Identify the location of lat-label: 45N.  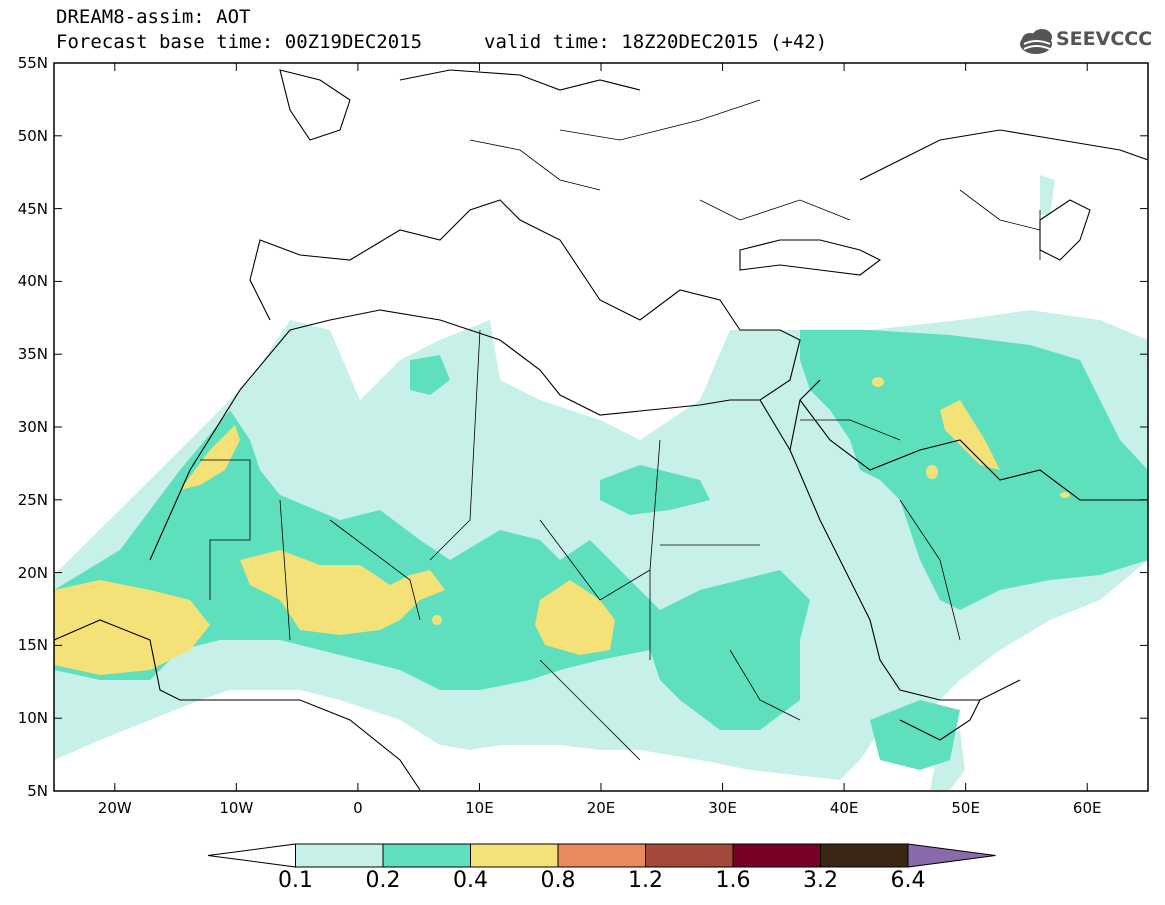
(32, 208).